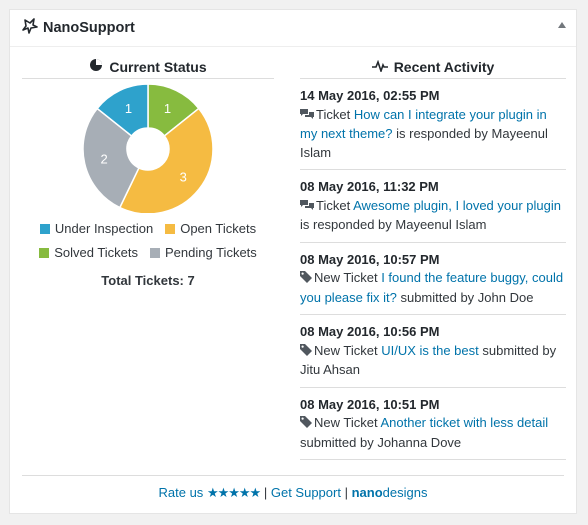  What do you see at coordinates (148, 67) in the screenshot?
I see `current-status-heading: Current Status` at bounding box center [148, 67].